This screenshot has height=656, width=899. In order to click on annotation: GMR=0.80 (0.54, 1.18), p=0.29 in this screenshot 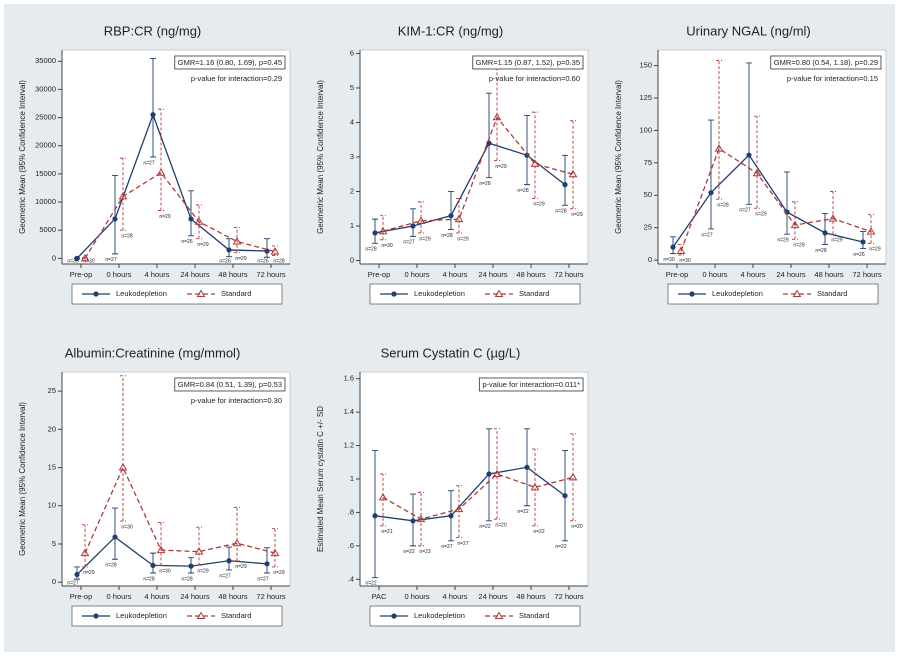, I will do `click(826, 62)`.